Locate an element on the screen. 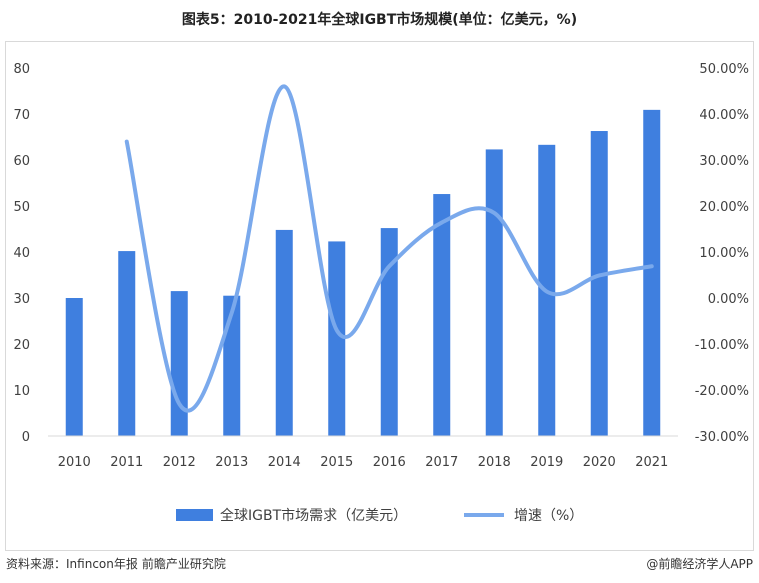 The height and width of the screenshot is (583, 759). right-y-tick-label: 30.00% is located at coordinates (724, 161).